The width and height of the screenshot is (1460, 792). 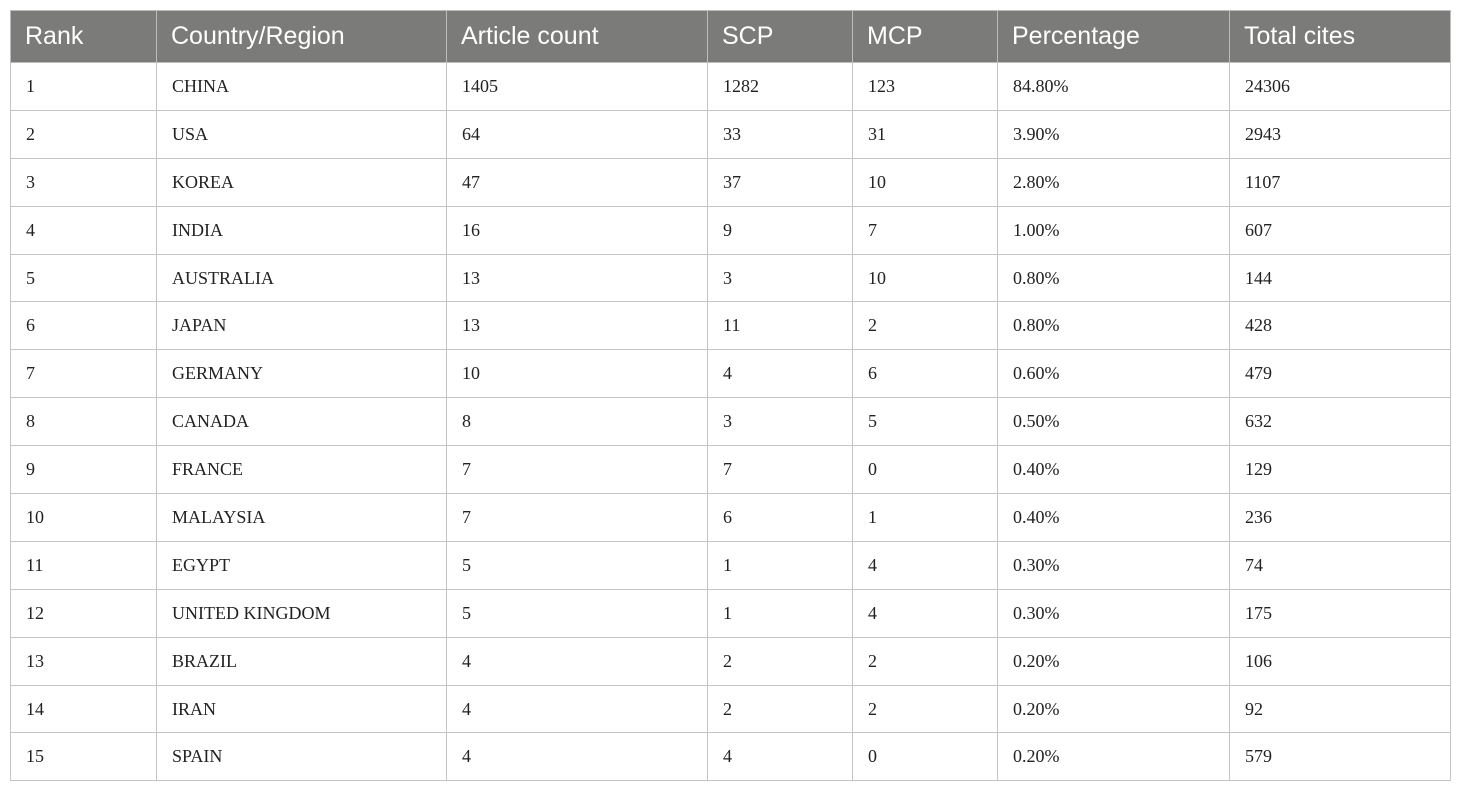 I want to click on total-cites-cell: 479, so click(x=1340, y=374).